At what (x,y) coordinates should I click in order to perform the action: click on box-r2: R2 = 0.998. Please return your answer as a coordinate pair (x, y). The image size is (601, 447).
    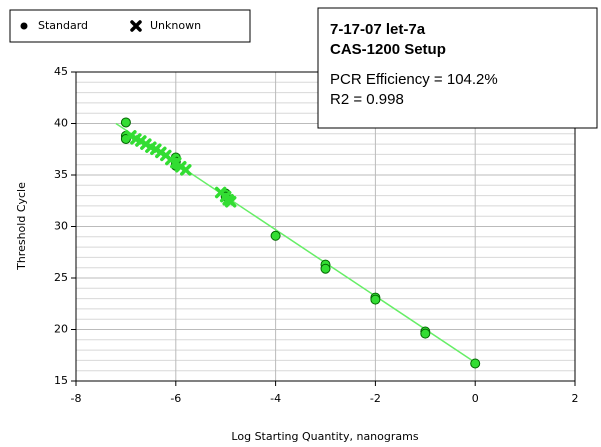
    Looking at the image, I should click on (367, 99).